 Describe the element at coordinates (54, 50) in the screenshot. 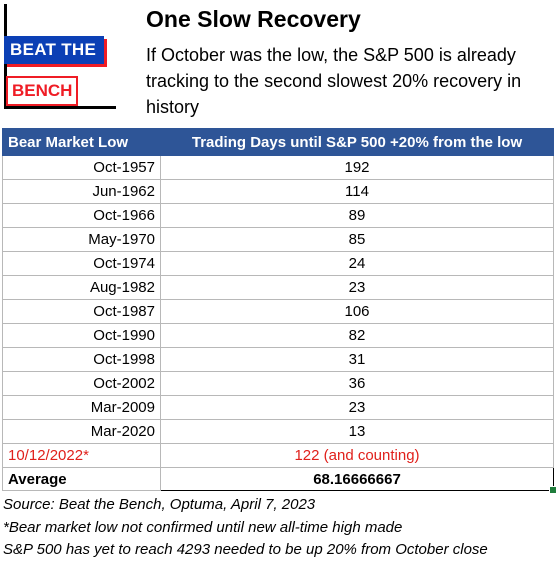

I see `logo-top-text: BEAT THE` at that location.